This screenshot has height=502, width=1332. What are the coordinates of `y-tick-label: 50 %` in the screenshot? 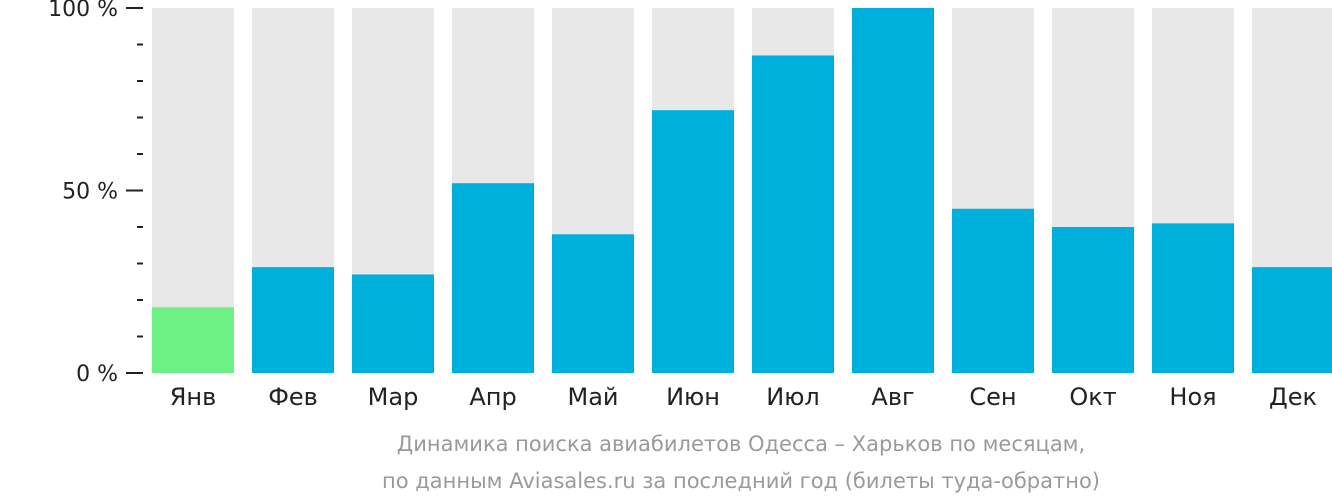 It's located at (90, 192).